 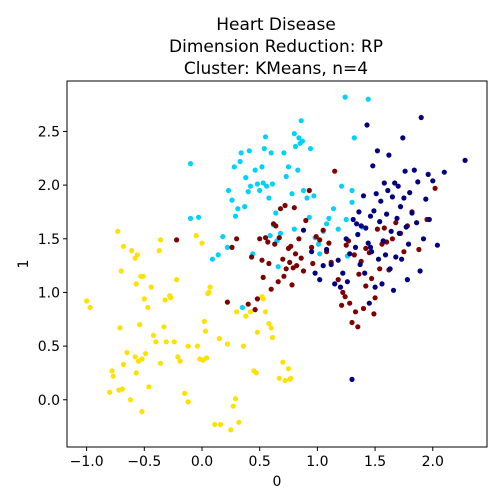 I want to click on y-tick-label: 0.5, so click(x=49, y=347).